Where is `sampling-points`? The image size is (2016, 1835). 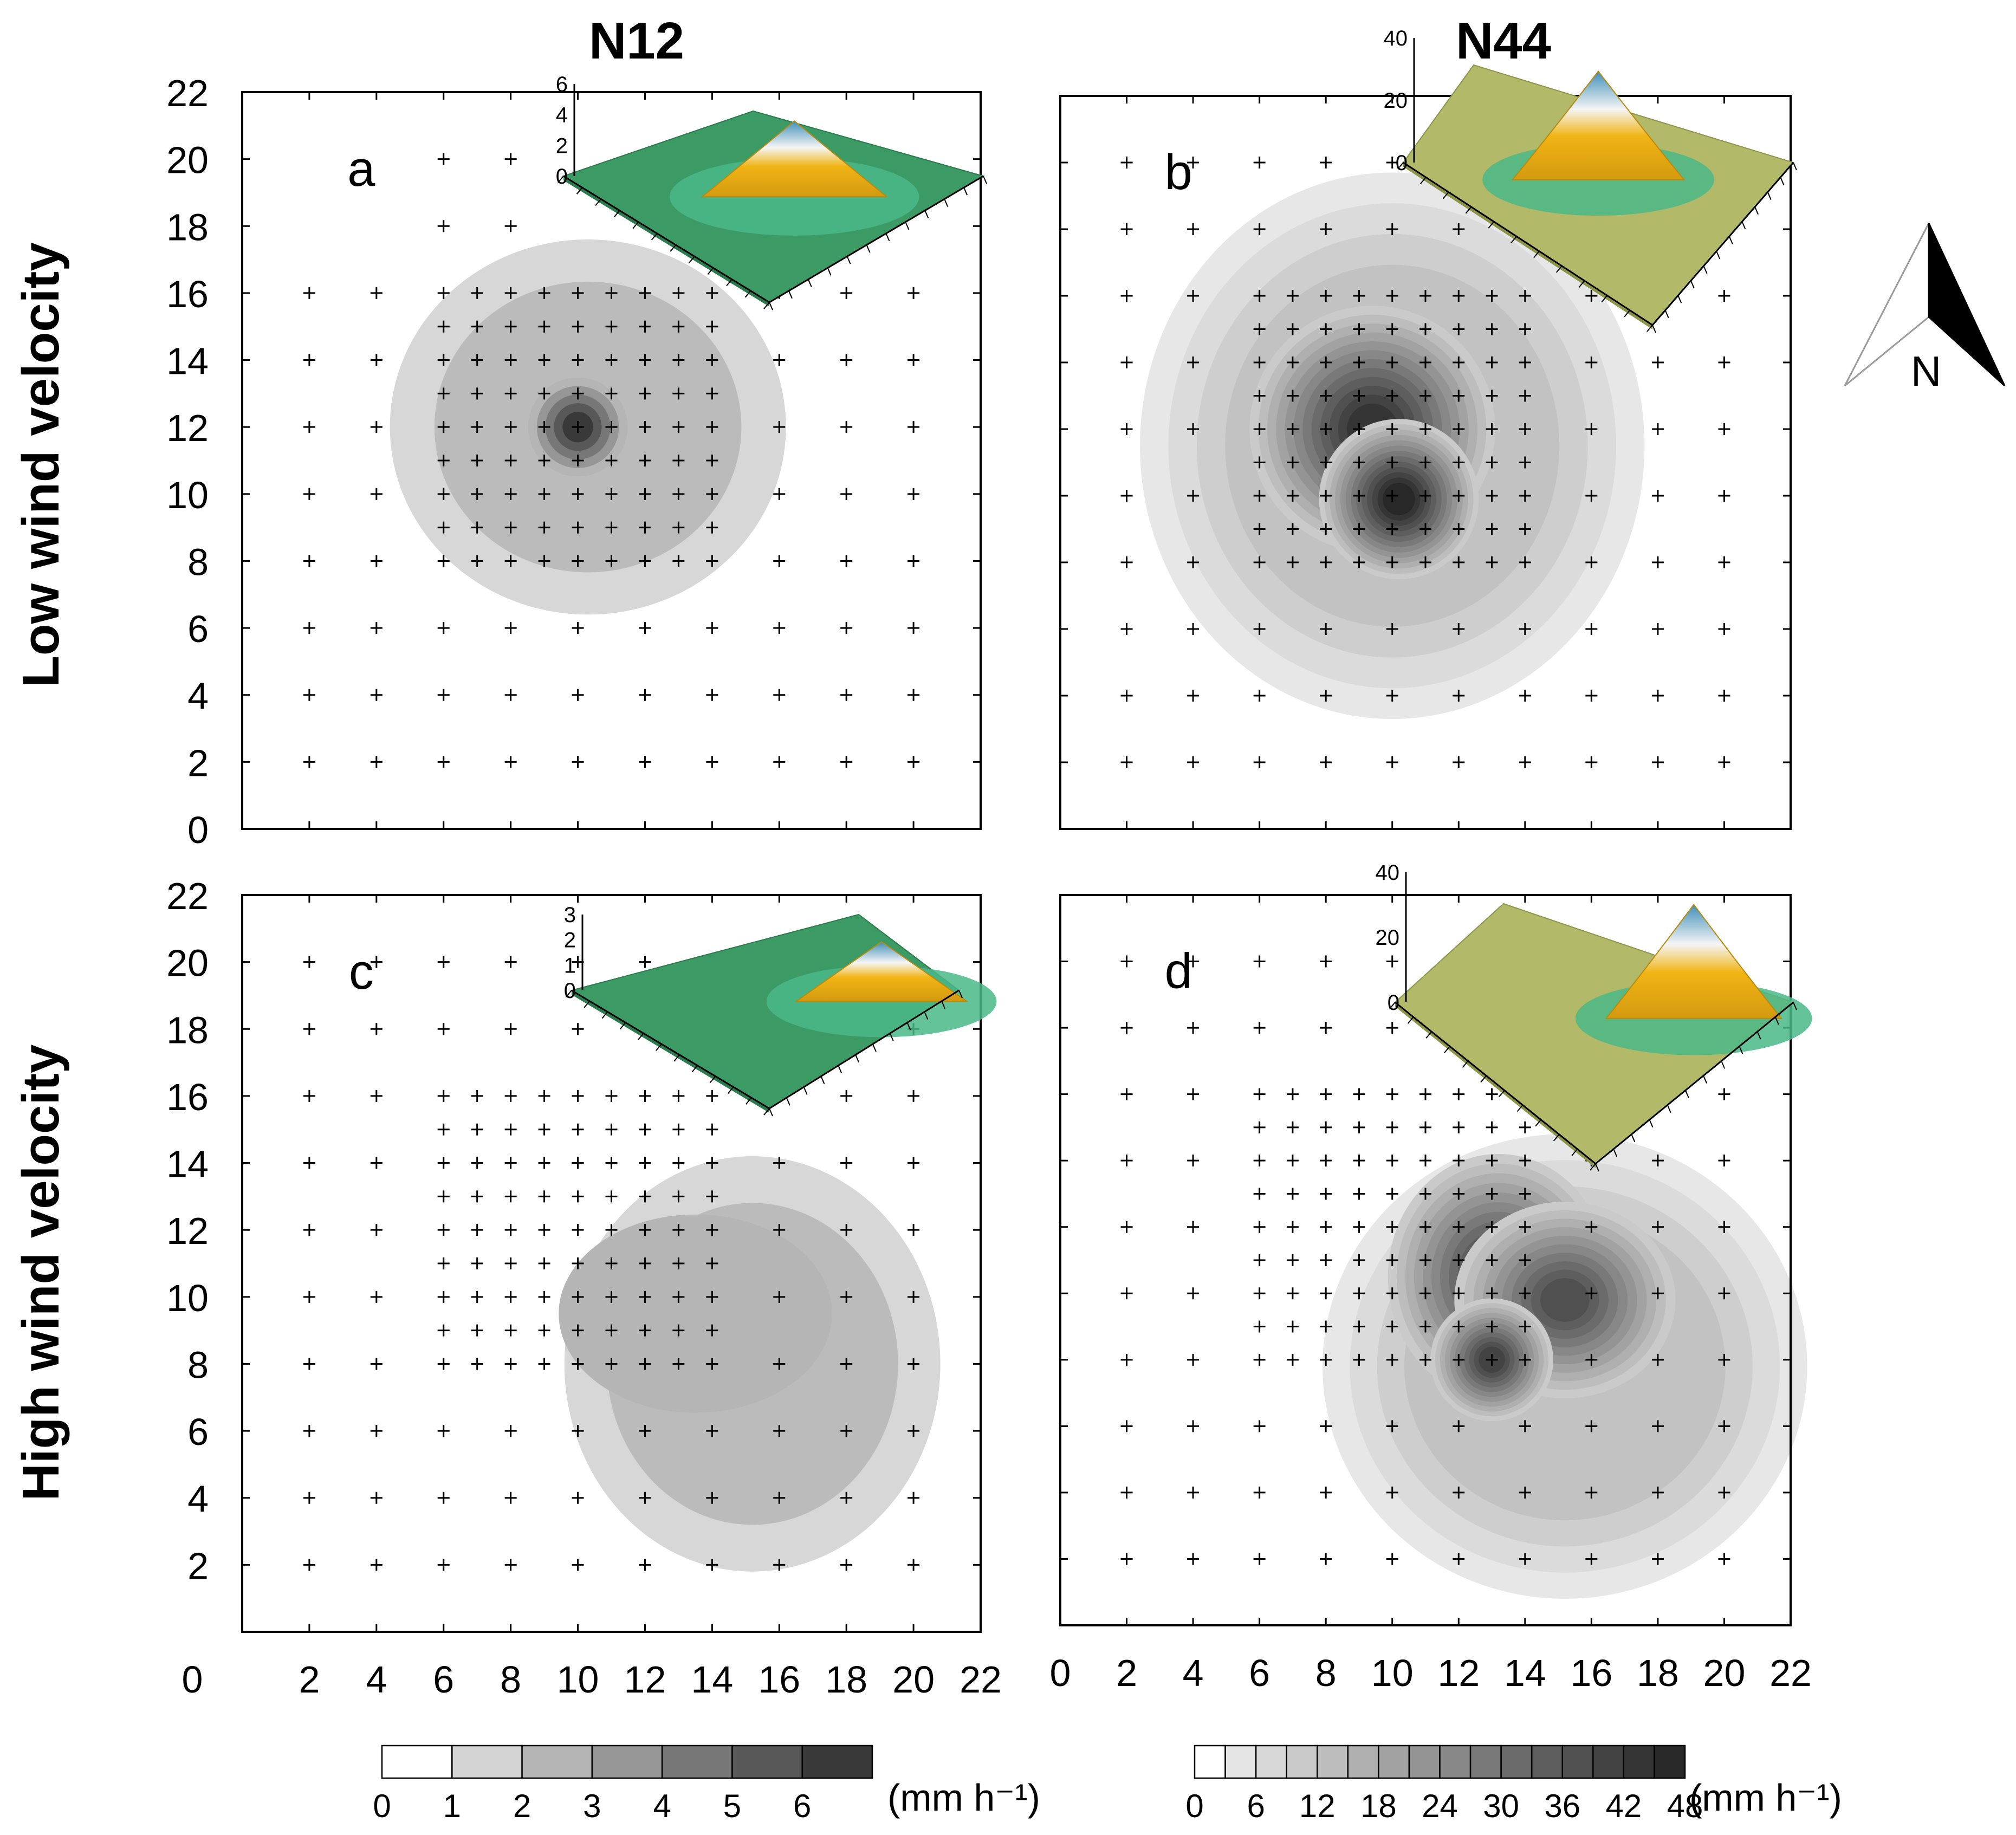 sampling-points is located at coordinates (612, 460).